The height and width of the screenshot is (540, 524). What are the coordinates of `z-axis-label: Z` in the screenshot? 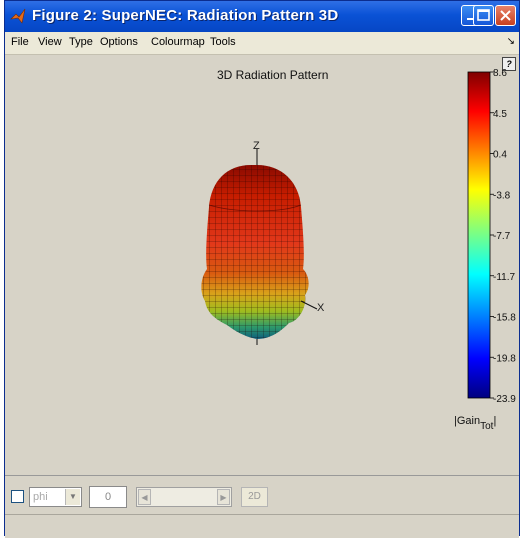 It's located at (256, 146).